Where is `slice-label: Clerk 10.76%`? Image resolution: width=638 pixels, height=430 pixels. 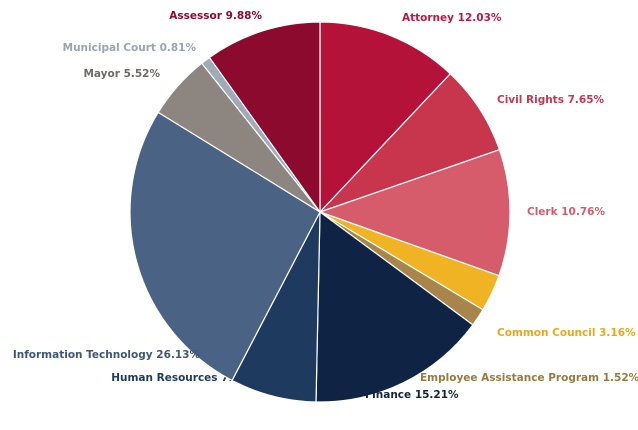 slice-label: Clerk 10.76% is located at coordinates (566, 212).